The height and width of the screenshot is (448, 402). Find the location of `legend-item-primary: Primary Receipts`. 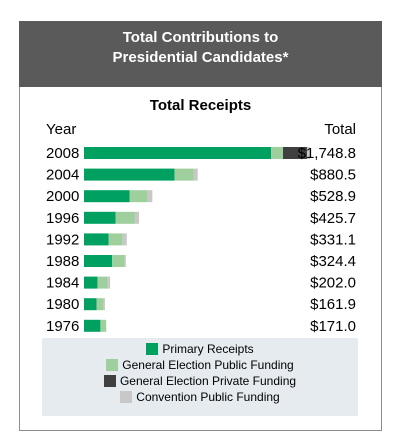

legend-item-primary: Primary Receipts is located at coordinates (200, 348).